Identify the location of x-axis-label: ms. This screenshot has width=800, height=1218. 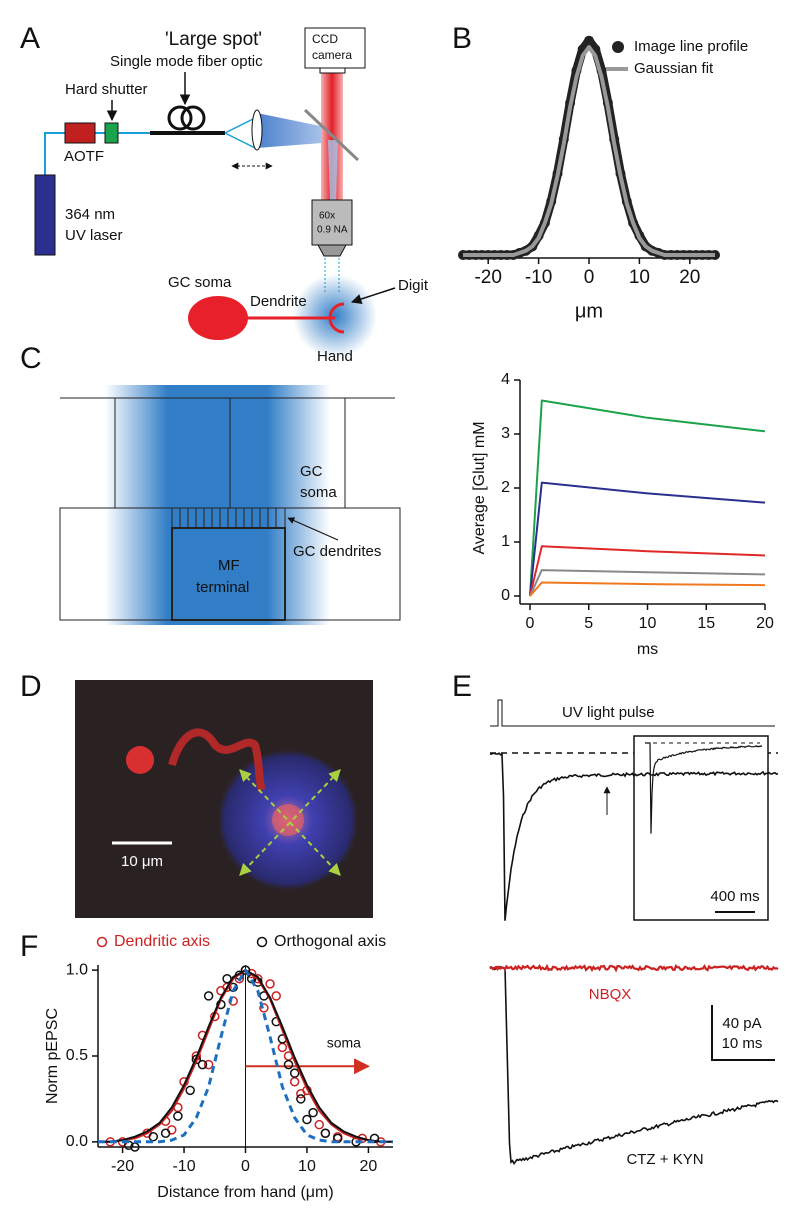
(647, 649).